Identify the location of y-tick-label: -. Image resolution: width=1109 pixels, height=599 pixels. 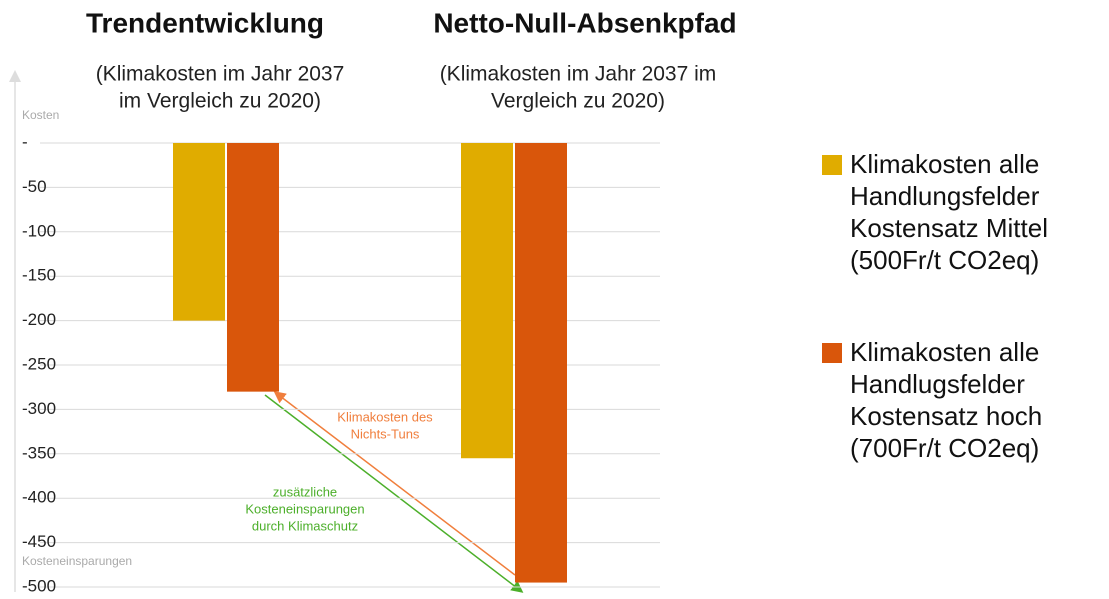
(25, 141).